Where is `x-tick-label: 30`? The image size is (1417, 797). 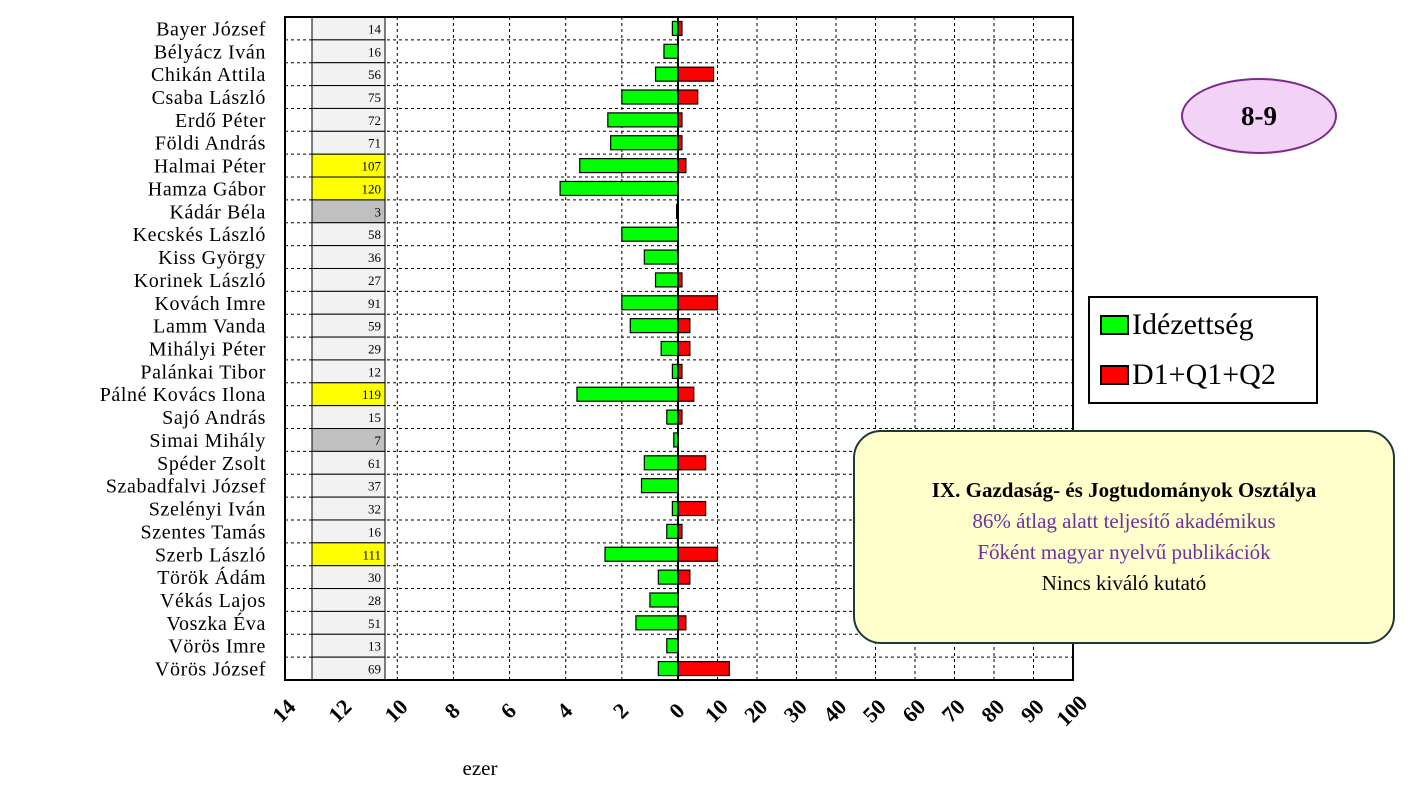 x-tick-label: 30 is located at coordinates (795, 710).